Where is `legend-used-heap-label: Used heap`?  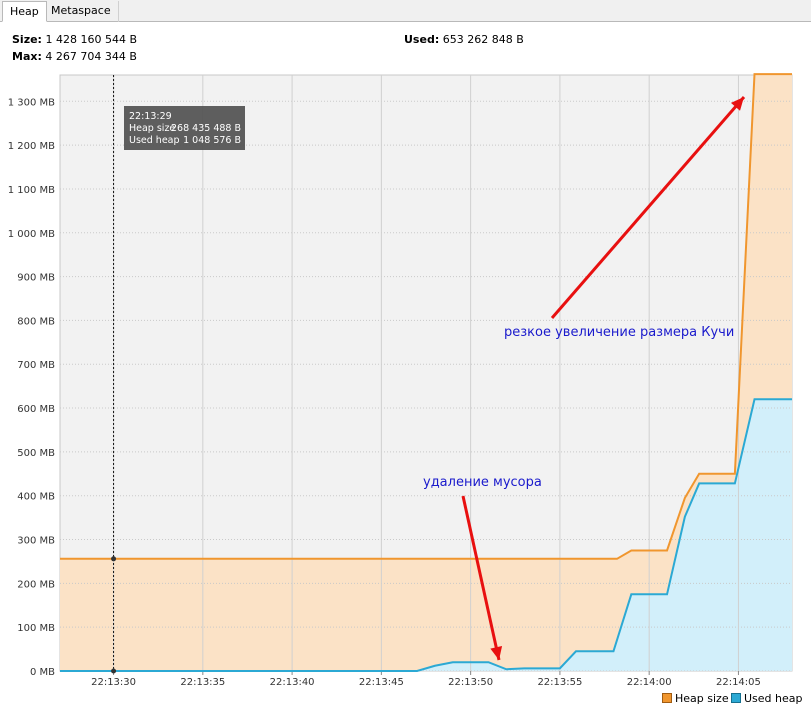
legend-used-heap-label: Used heap is located at coordinates (773, 698).